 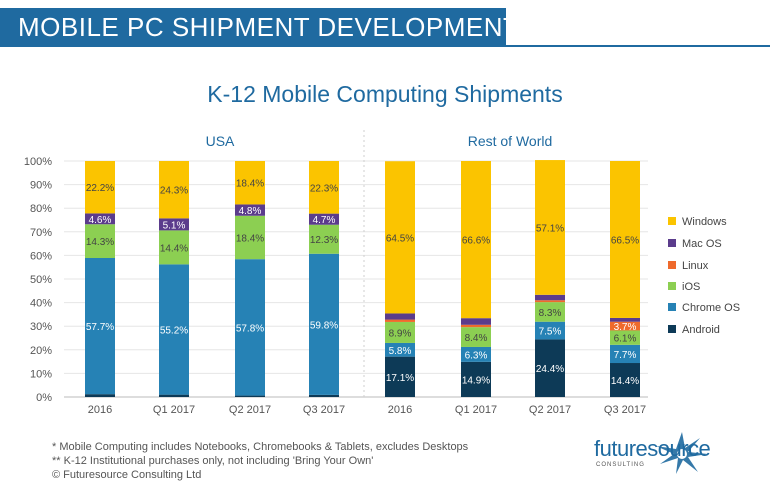 I want to click on data-label: 4.8%, so click(x=250, y=211).